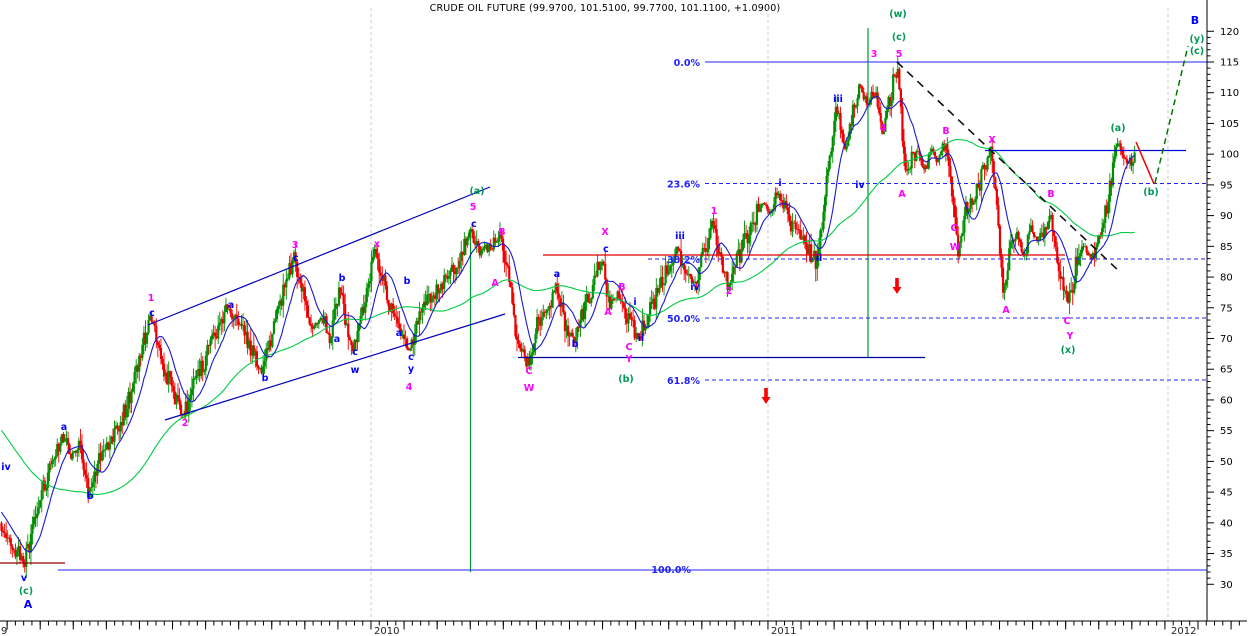 This screenshot has width=1250, height=636. What do you see at coordinates (897, 14) in the screenshot?
I see `wave-label: (w)` at bounding box center [897, 14].